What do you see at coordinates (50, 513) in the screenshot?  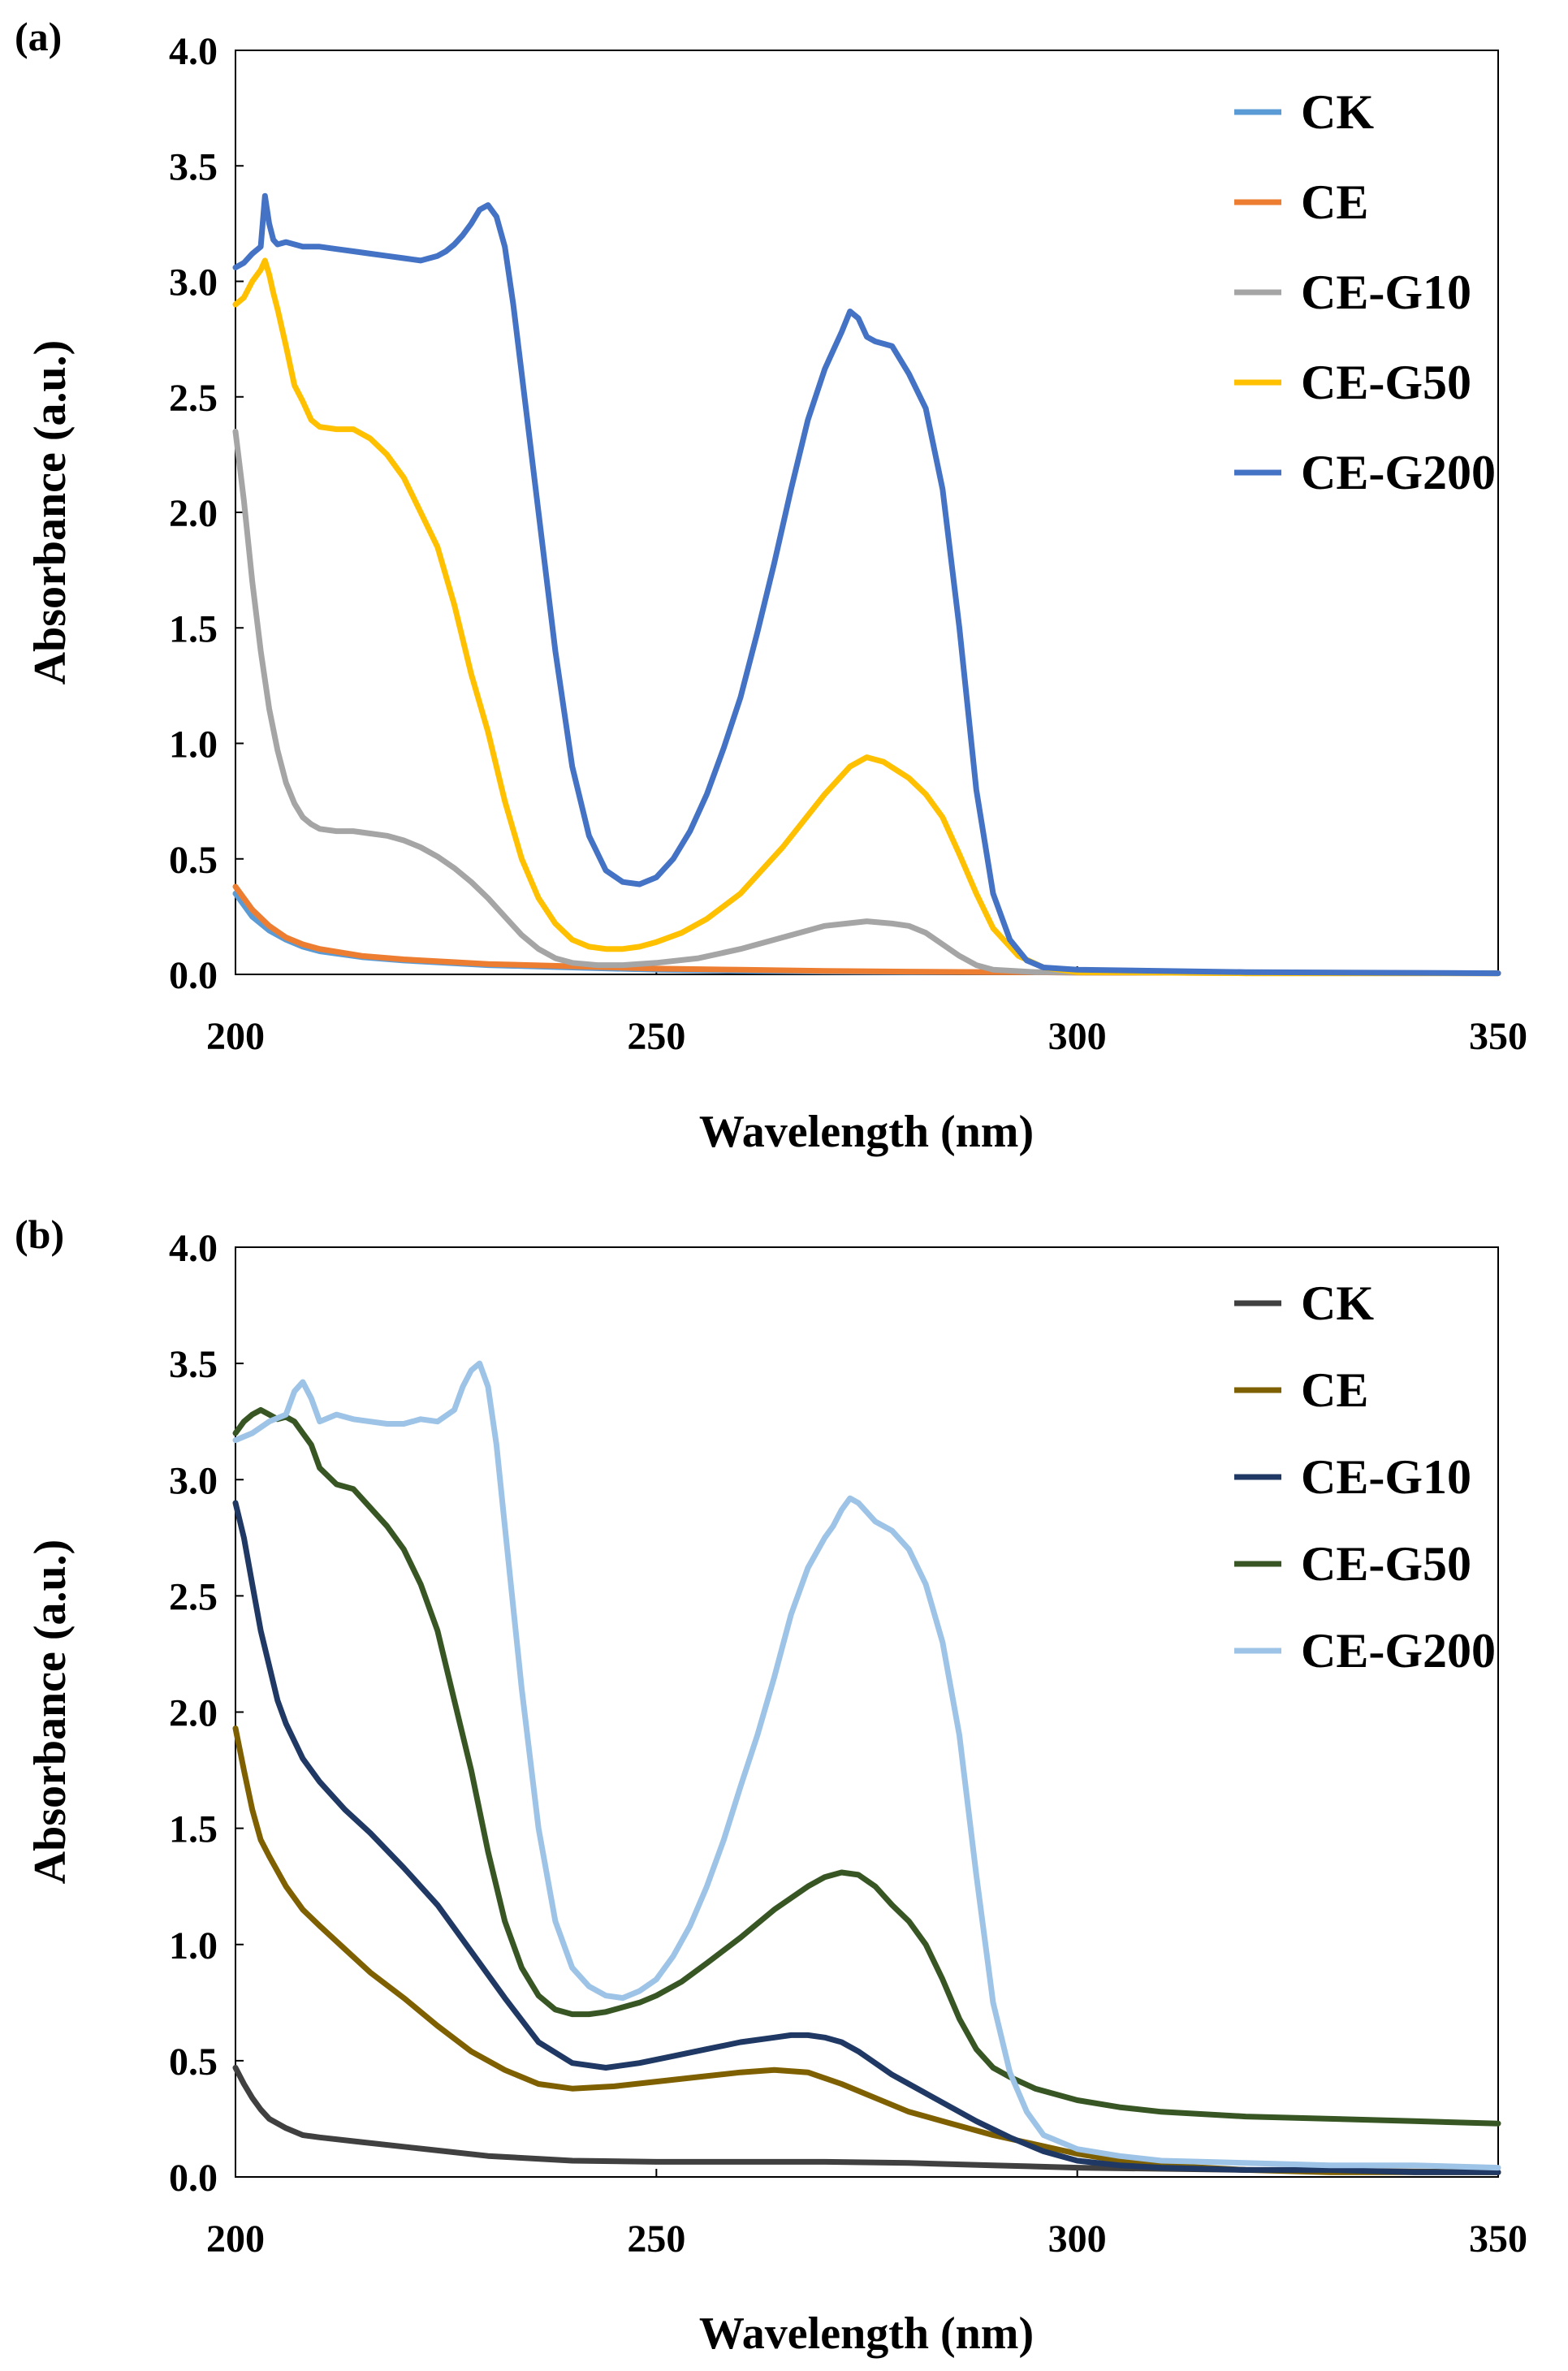 I see `y-axis-label-a: Absorbance (a.u.)` at bounding box center [50, 513].